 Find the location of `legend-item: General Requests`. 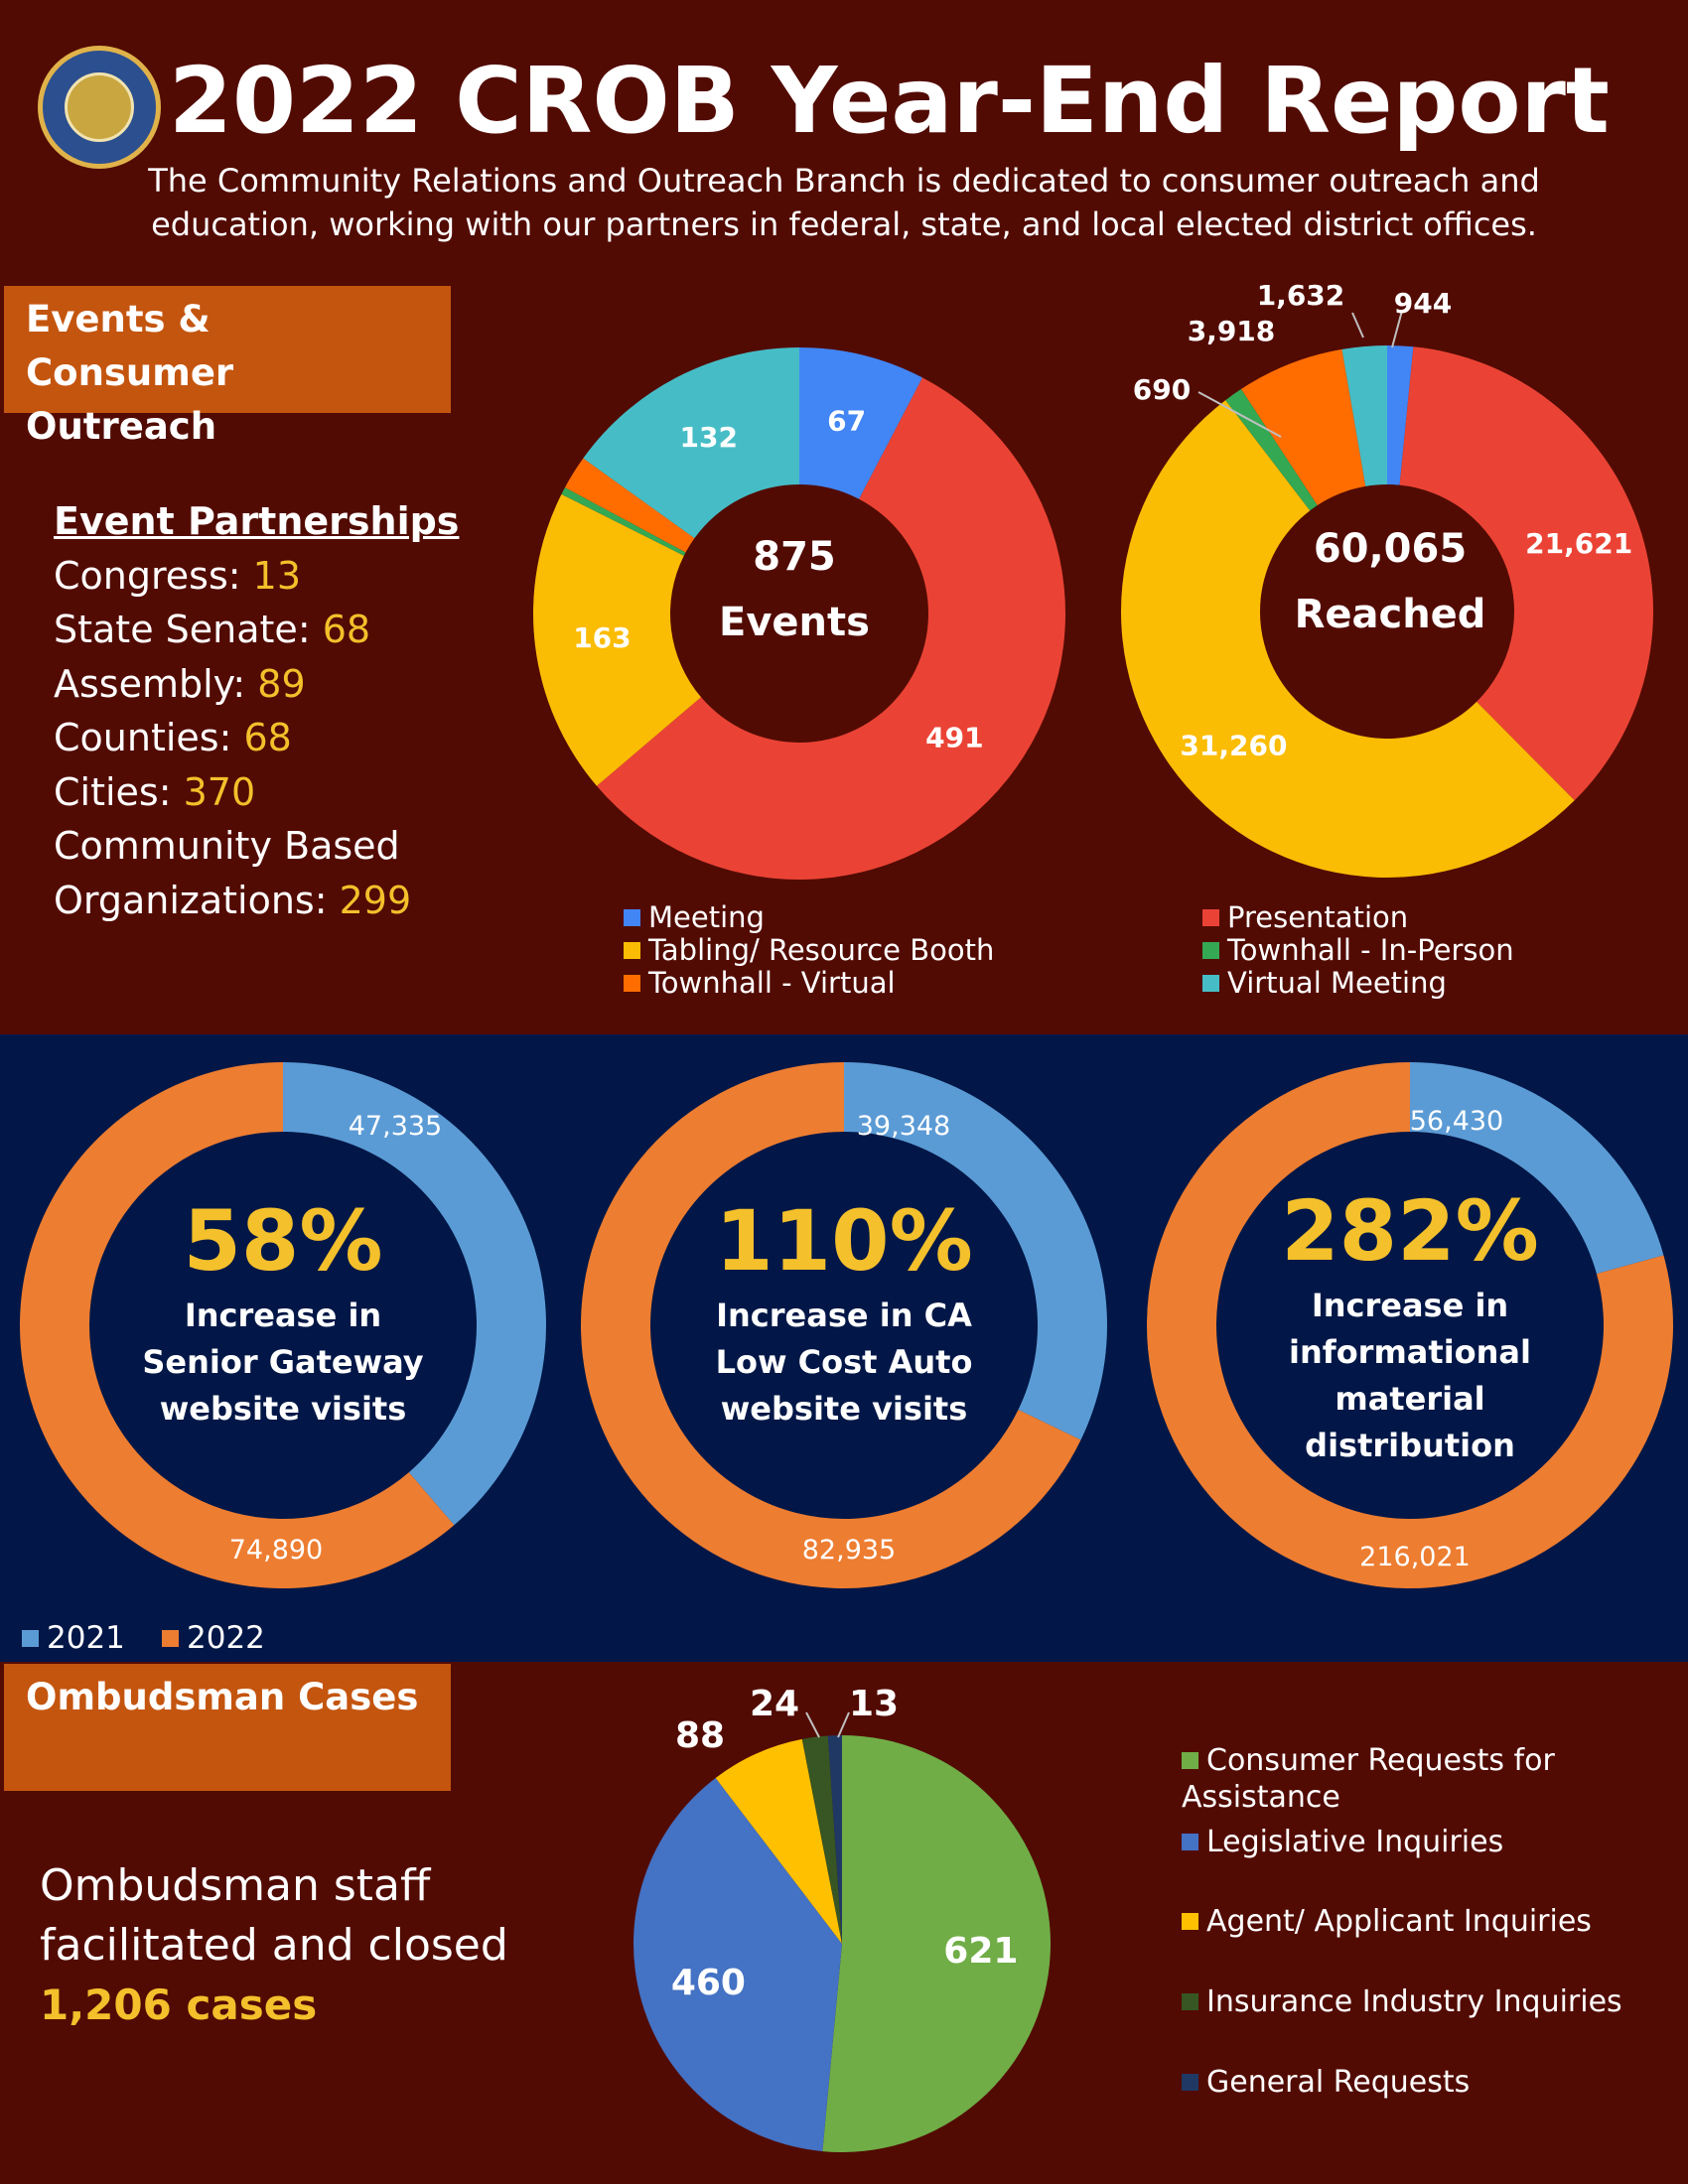

legend-item: General Requests is located at coordinates (1326, 2082).